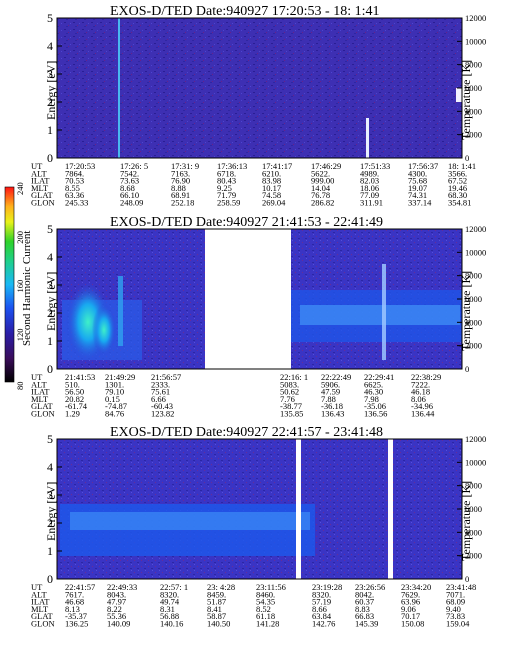  Describe the element at coordinates (291, 406) in the screenshot. I see `table-cell: -38.77` at that location.